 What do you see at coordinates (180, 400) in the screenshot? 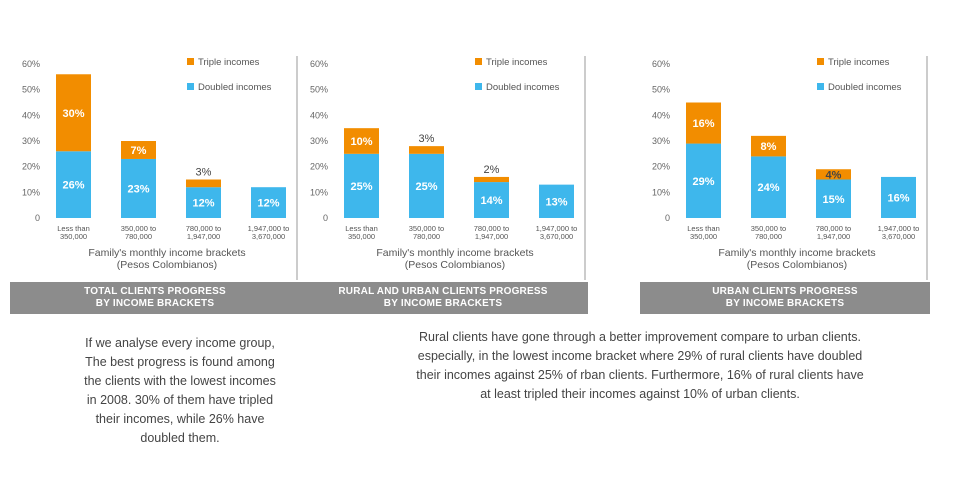
I see `note-line: in 2008. 30% of them have tripled` at bounding box center [180, 400].